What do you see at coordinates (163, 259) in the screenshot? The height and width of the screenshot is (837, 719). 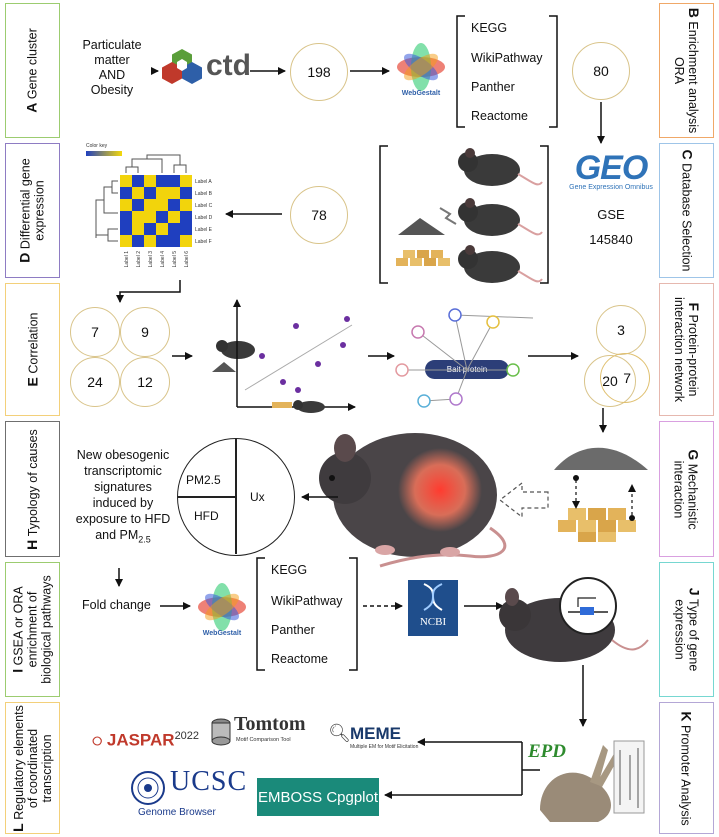 I see `heatmap-col-label: Label 4` at bounding box center [163, 259].